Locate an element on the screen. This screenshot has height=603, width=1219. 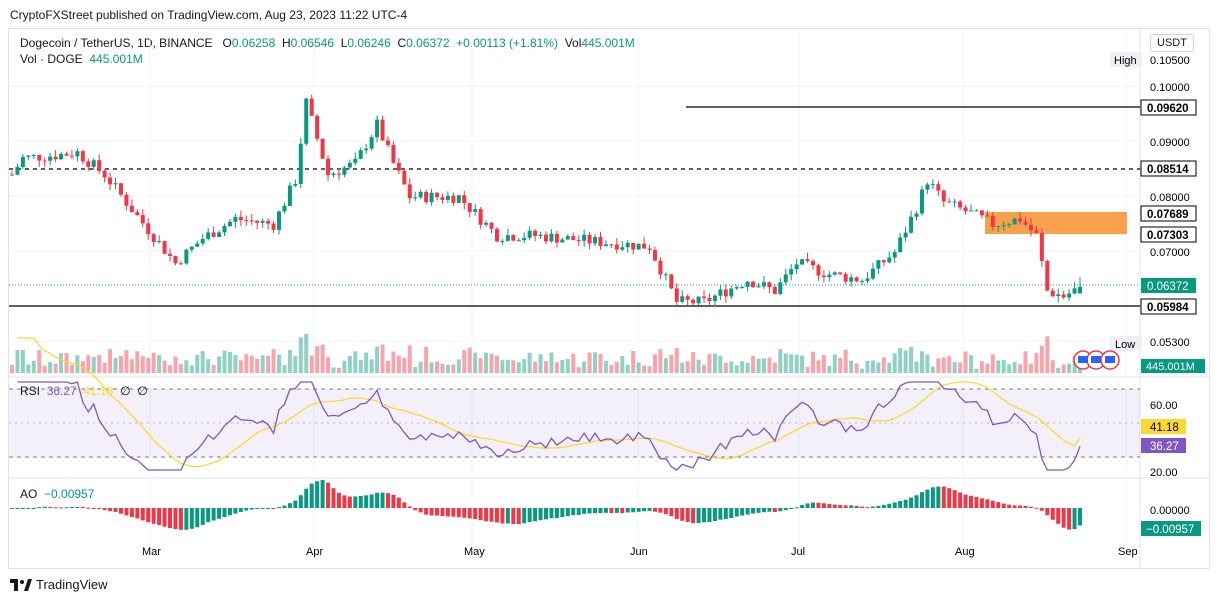
footer-brand: TradingView is located at coordinates (59, 584).